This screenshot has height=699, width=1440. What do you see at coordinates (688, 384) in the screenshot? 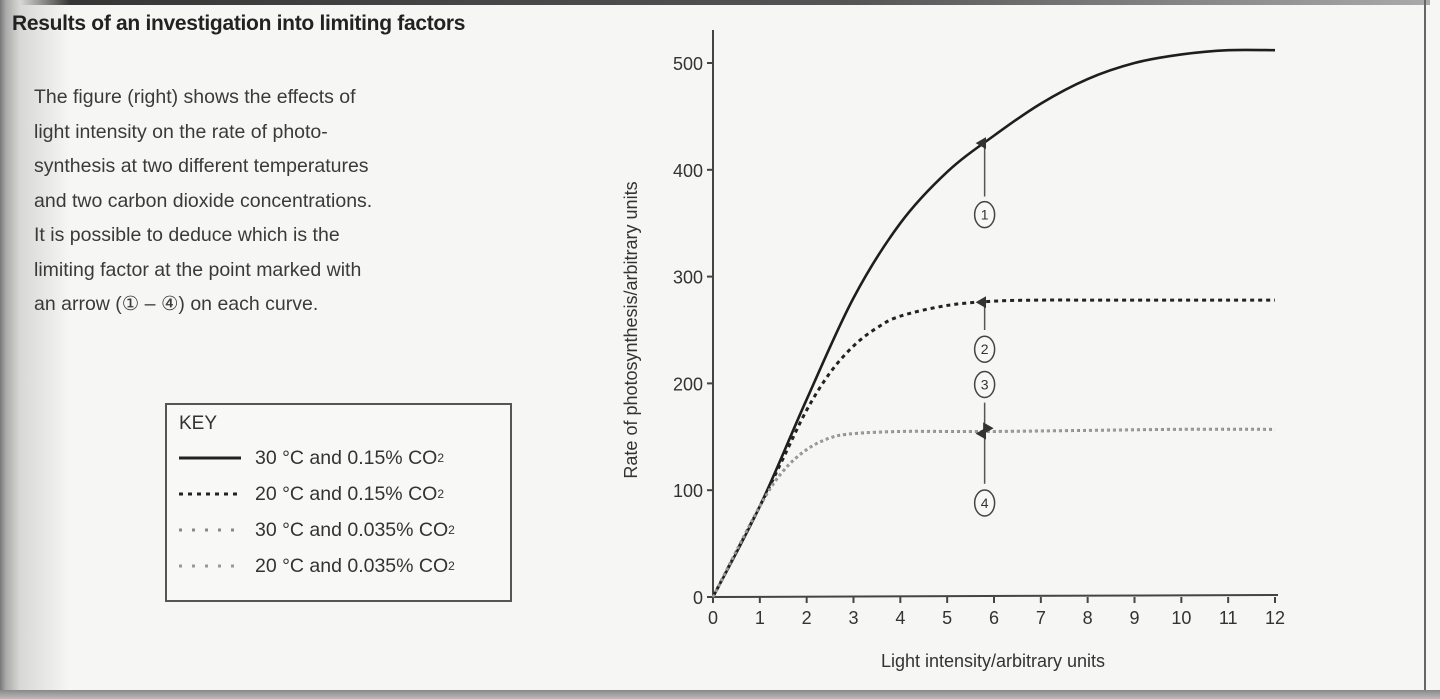
I see `y-tick-label: 200` at bounding box center [688, 384].